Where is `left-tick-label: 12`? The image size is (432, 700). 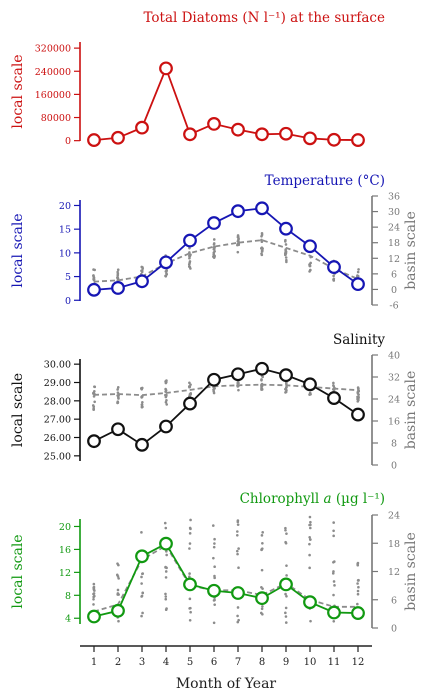
left-tick-label: 12 is located at coordinates (65, 573).